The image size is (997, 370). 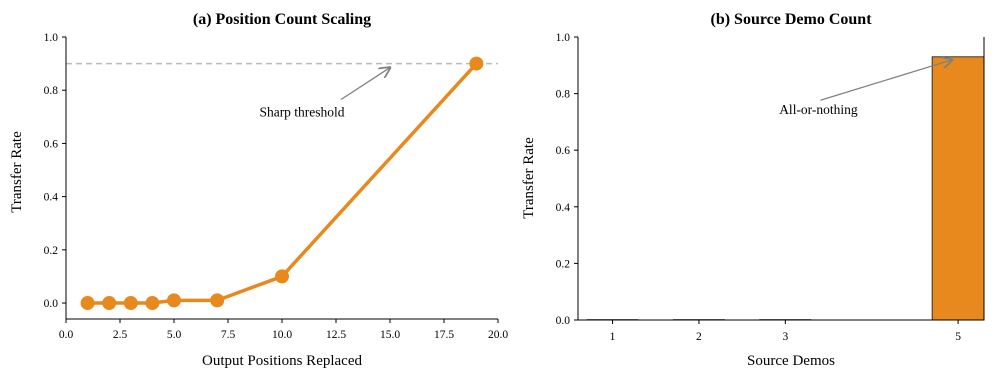 I want to click on bar, so click(x=958, y=188).